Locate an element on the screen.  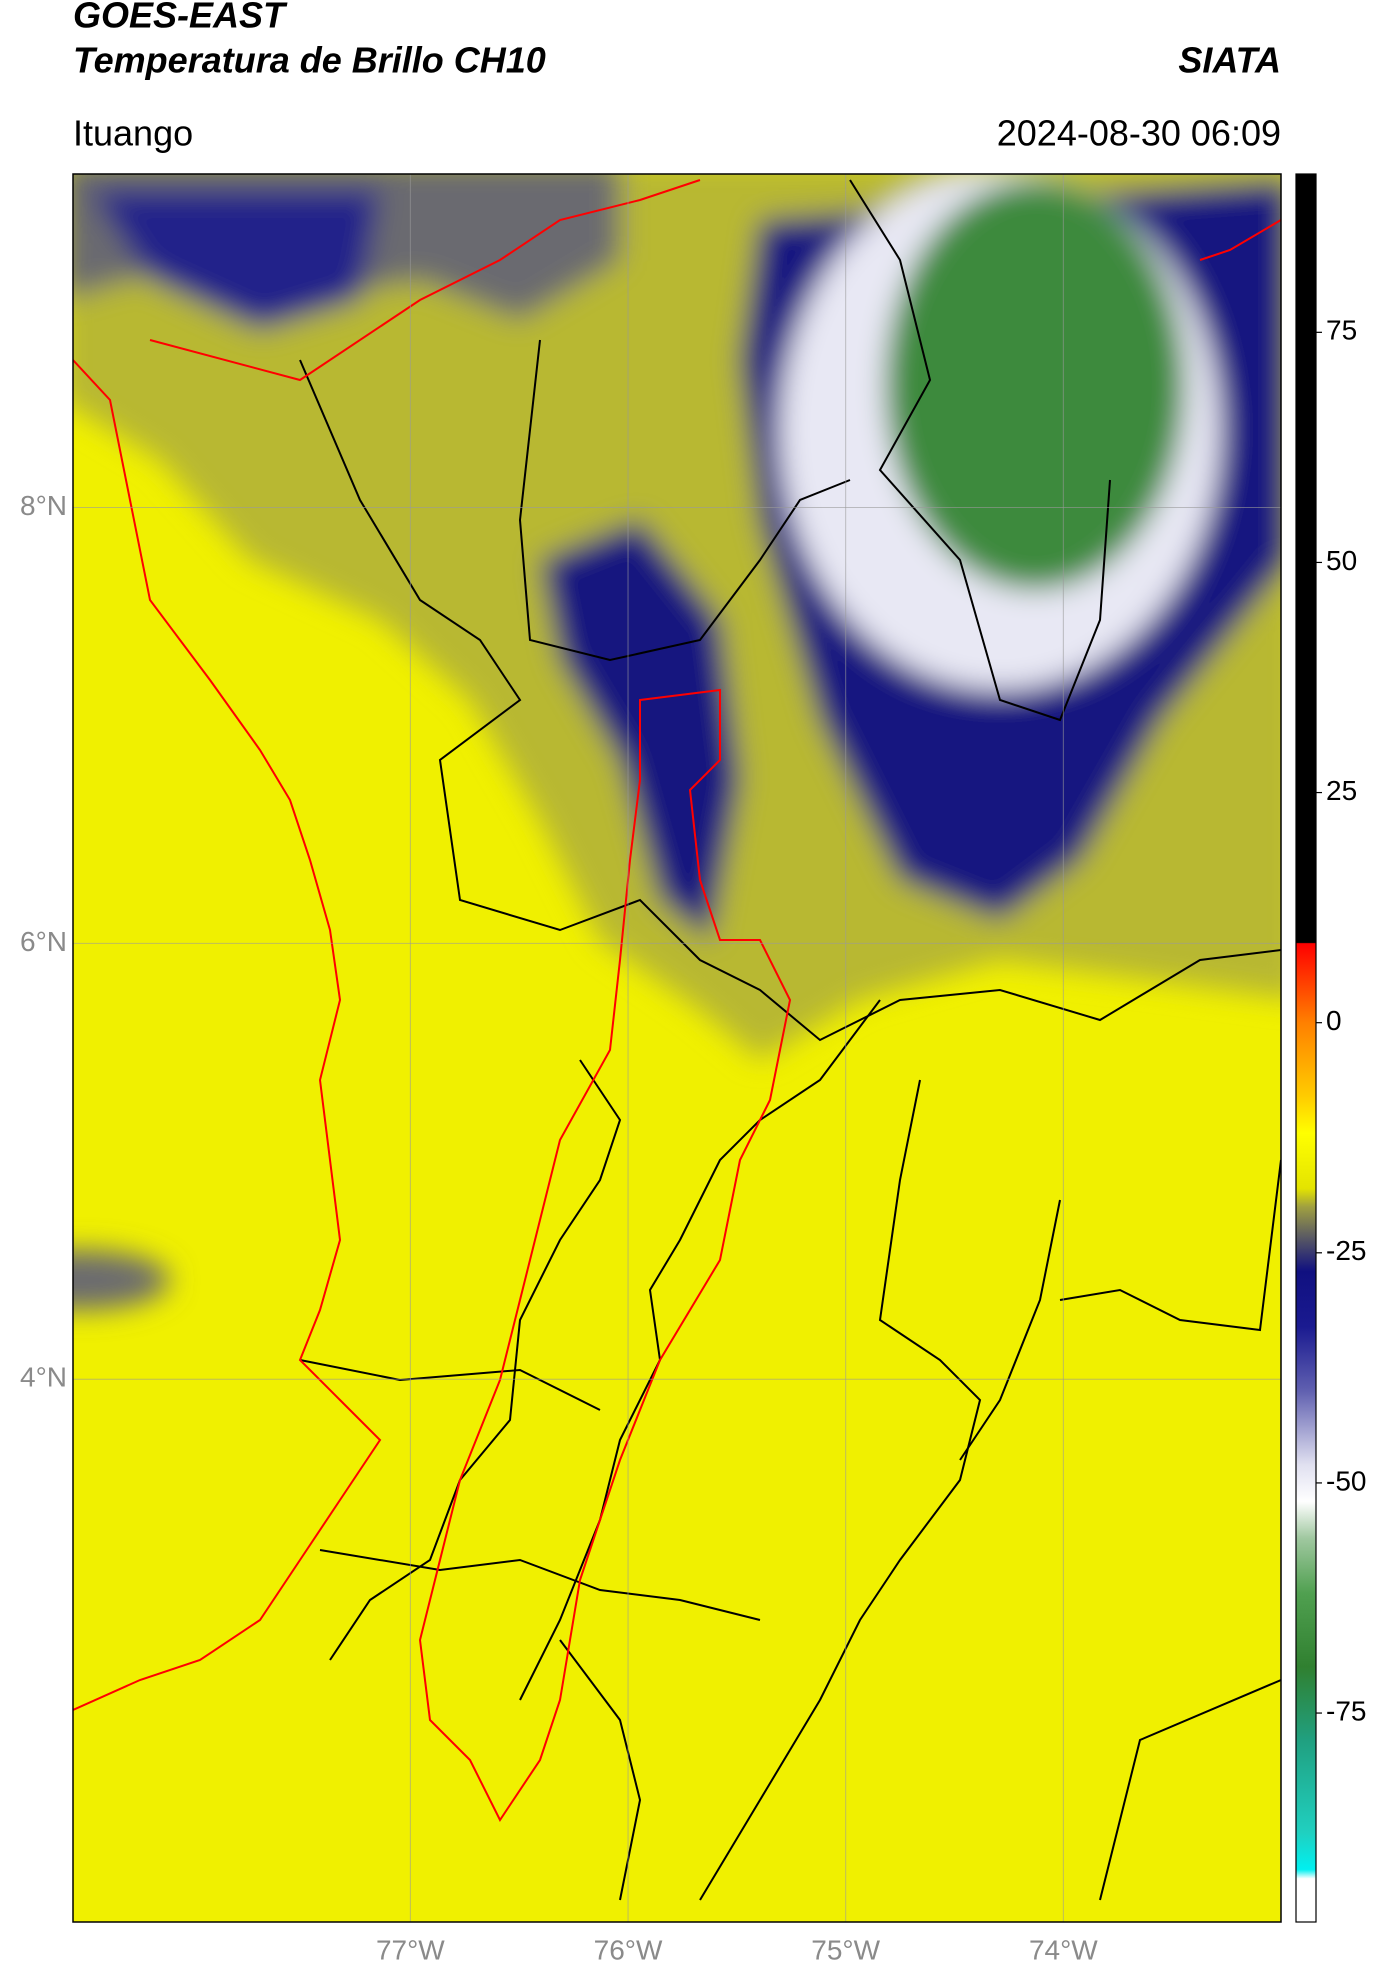
source: SIATA is located at coordinates (1229, 60).